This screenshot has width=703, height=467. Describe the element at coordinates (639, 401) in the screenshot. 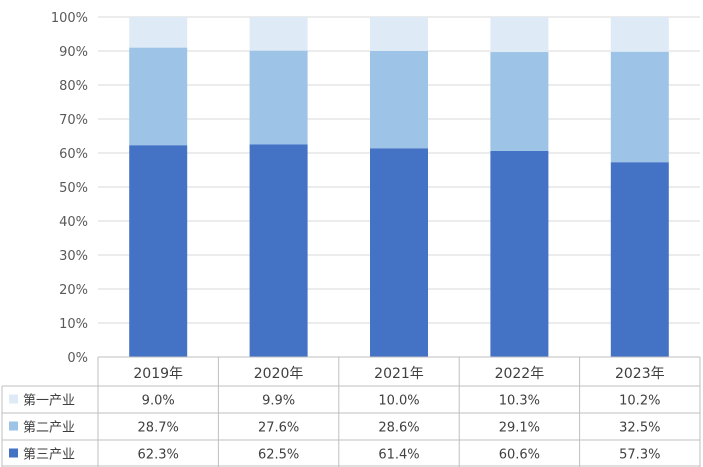

I see `data-label: 10.2%` at that location.